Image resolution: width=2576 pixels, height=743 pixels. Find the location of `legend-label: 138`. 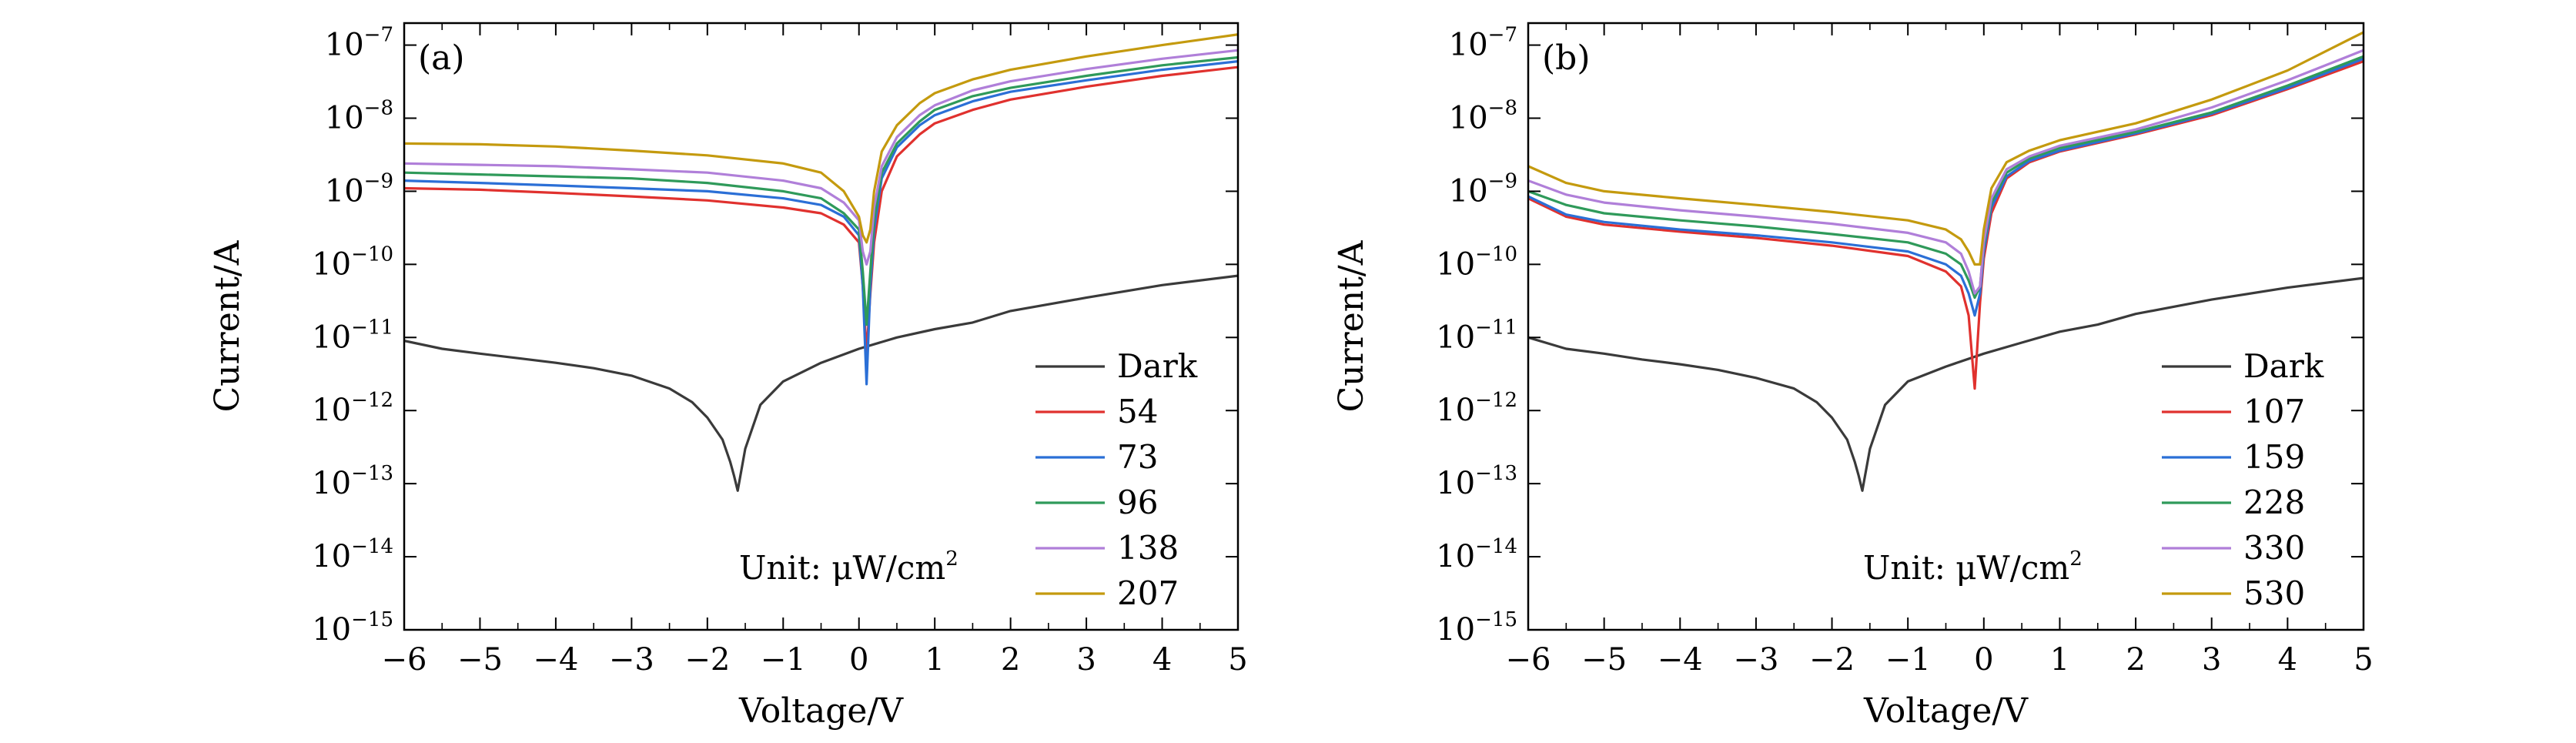

legend-label: 138 is located at coordinates (1148, 548).